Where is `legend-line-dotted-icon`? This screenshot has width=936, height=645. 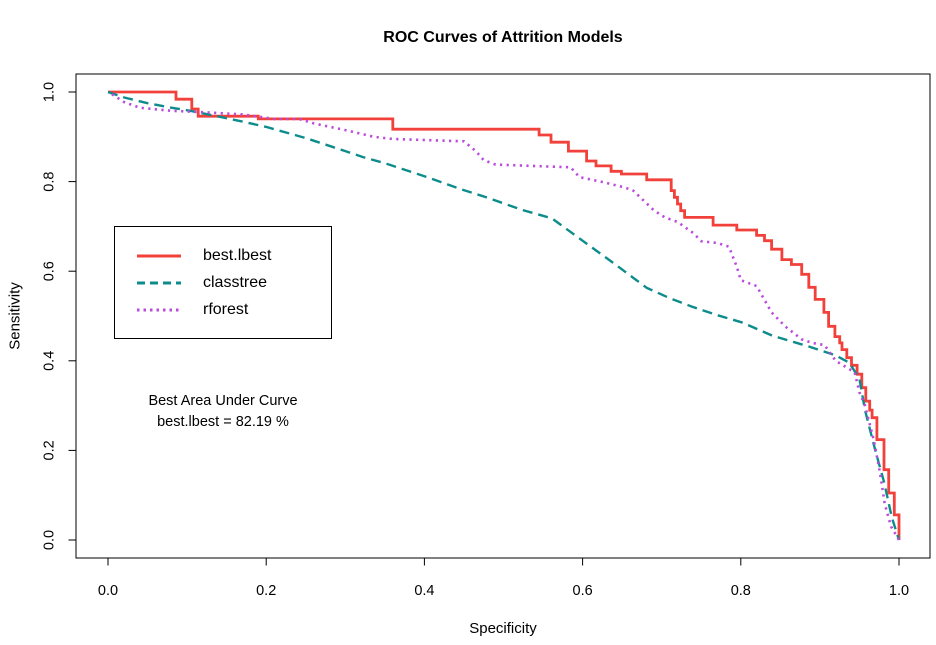 legend-line-dotted-icon is located at coordinates (159, 309).